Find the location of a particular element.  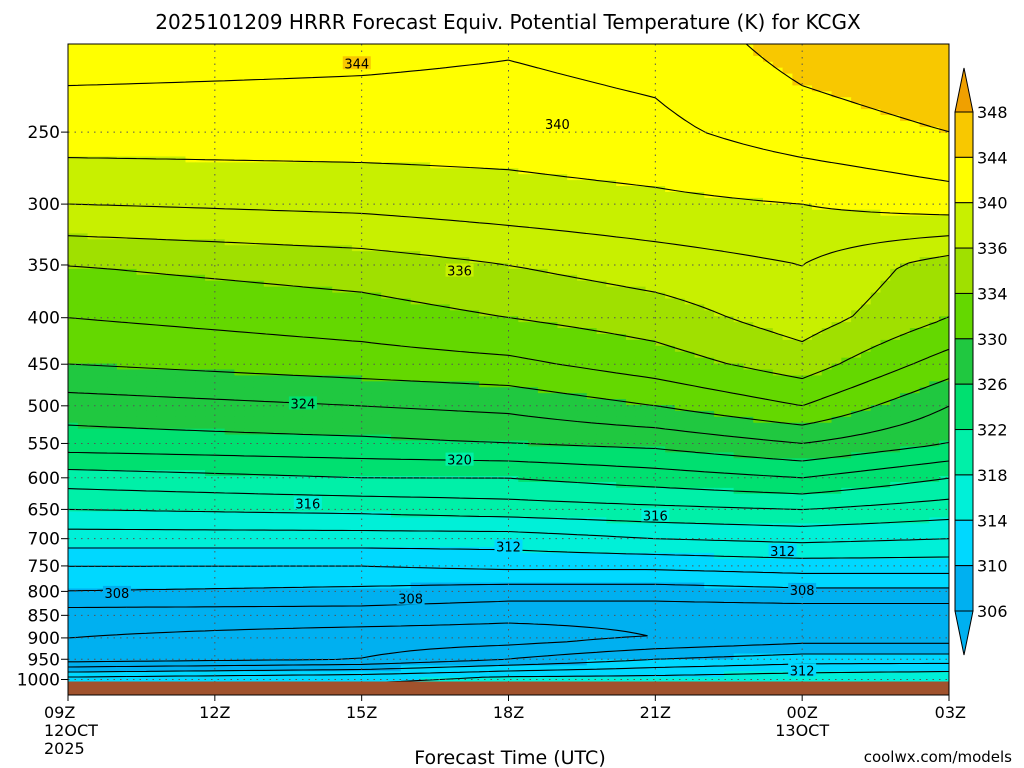

colorbar-label: 326 is located at coordinates (992, 384).